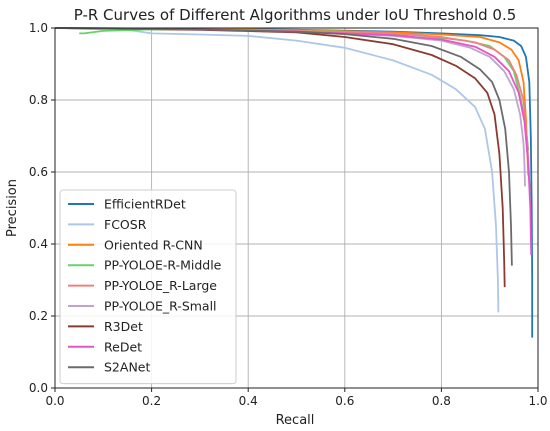 The width and height of the screenshot is (550, 431). What do you see at coordinates (38, 388) in the screenshot?
I see `y-tick-label: 0.0` at bounding box center [38, 388].